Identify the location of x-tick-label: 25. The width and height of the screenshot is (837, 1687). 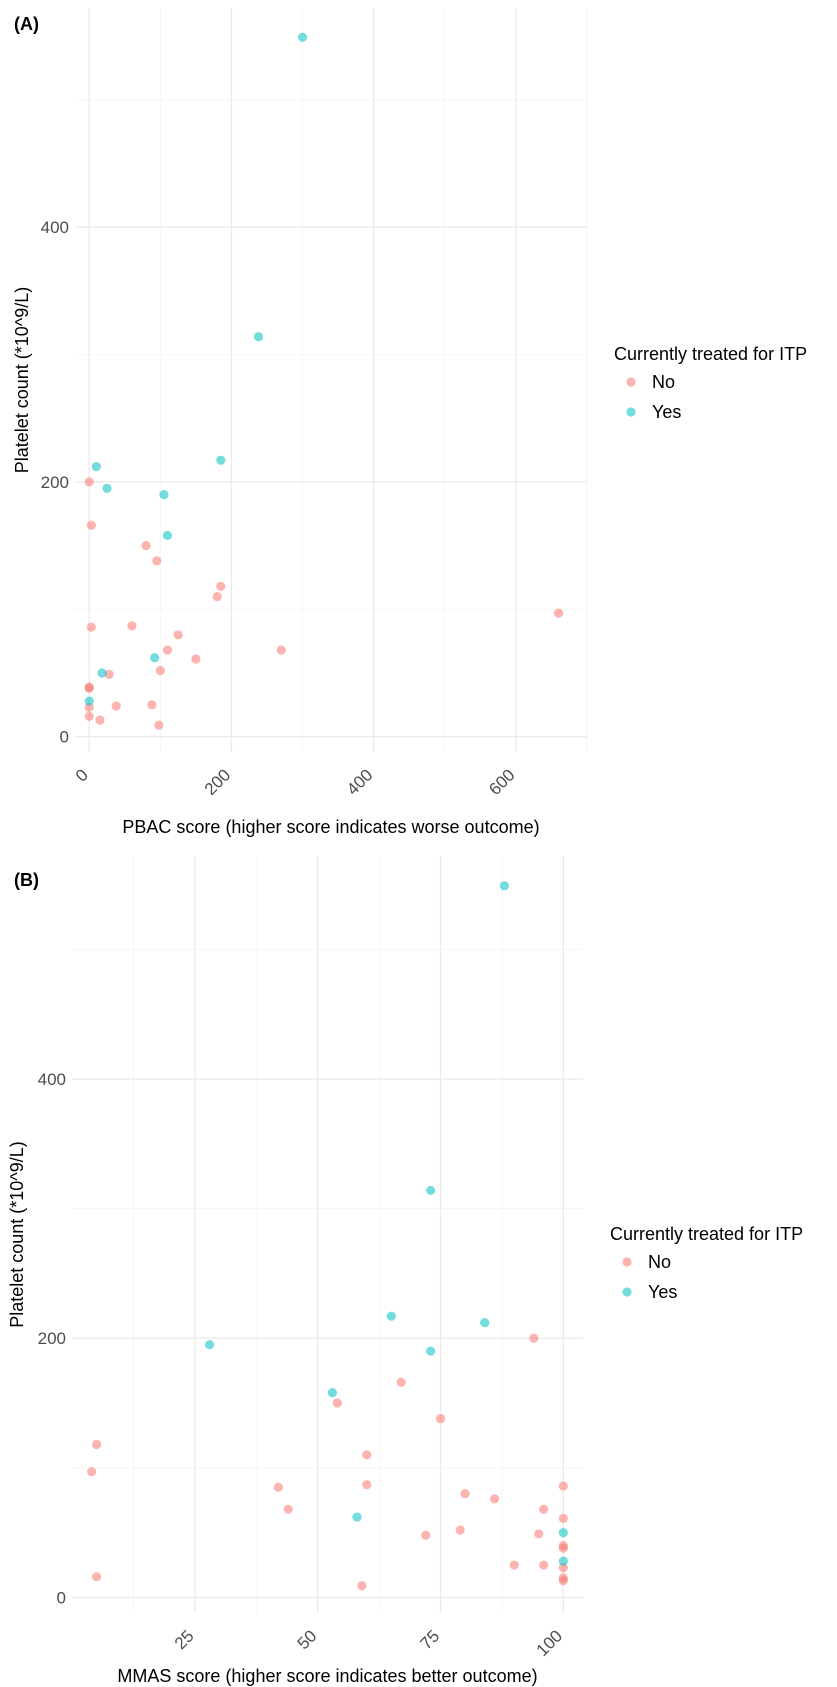
(184, 1639).